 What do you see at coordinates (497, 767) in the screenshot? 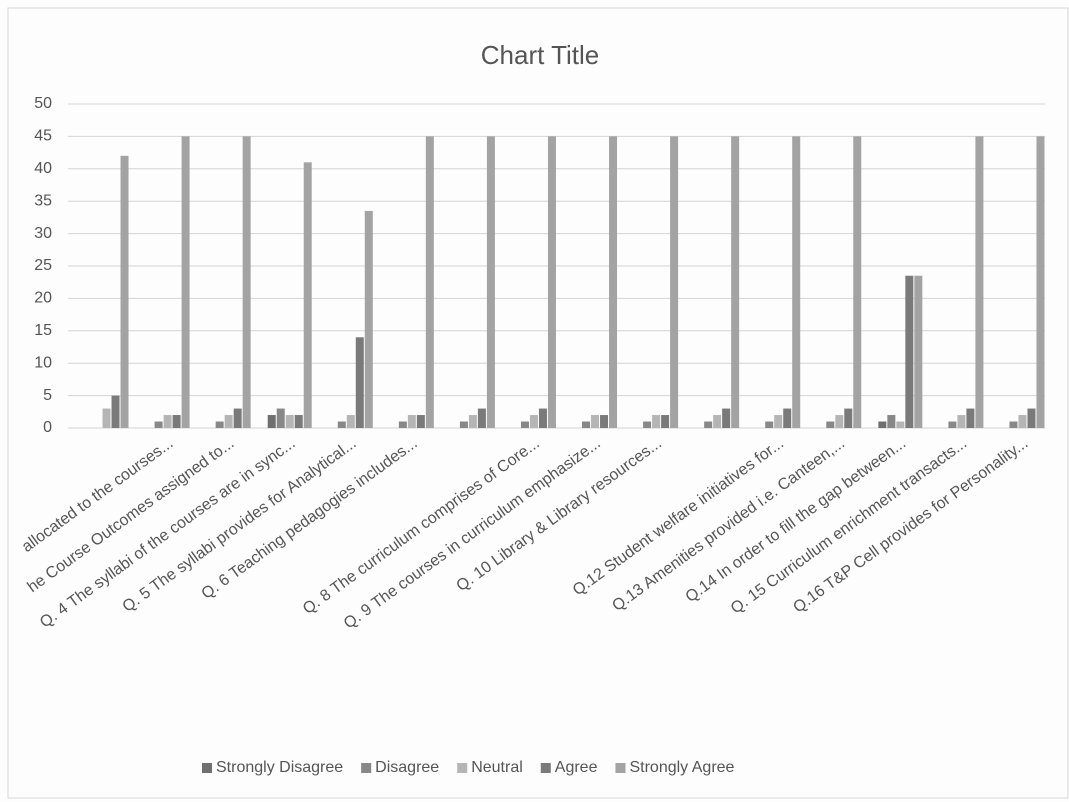
I see `legend-label: Neutral` at bounding box center [497, 767].